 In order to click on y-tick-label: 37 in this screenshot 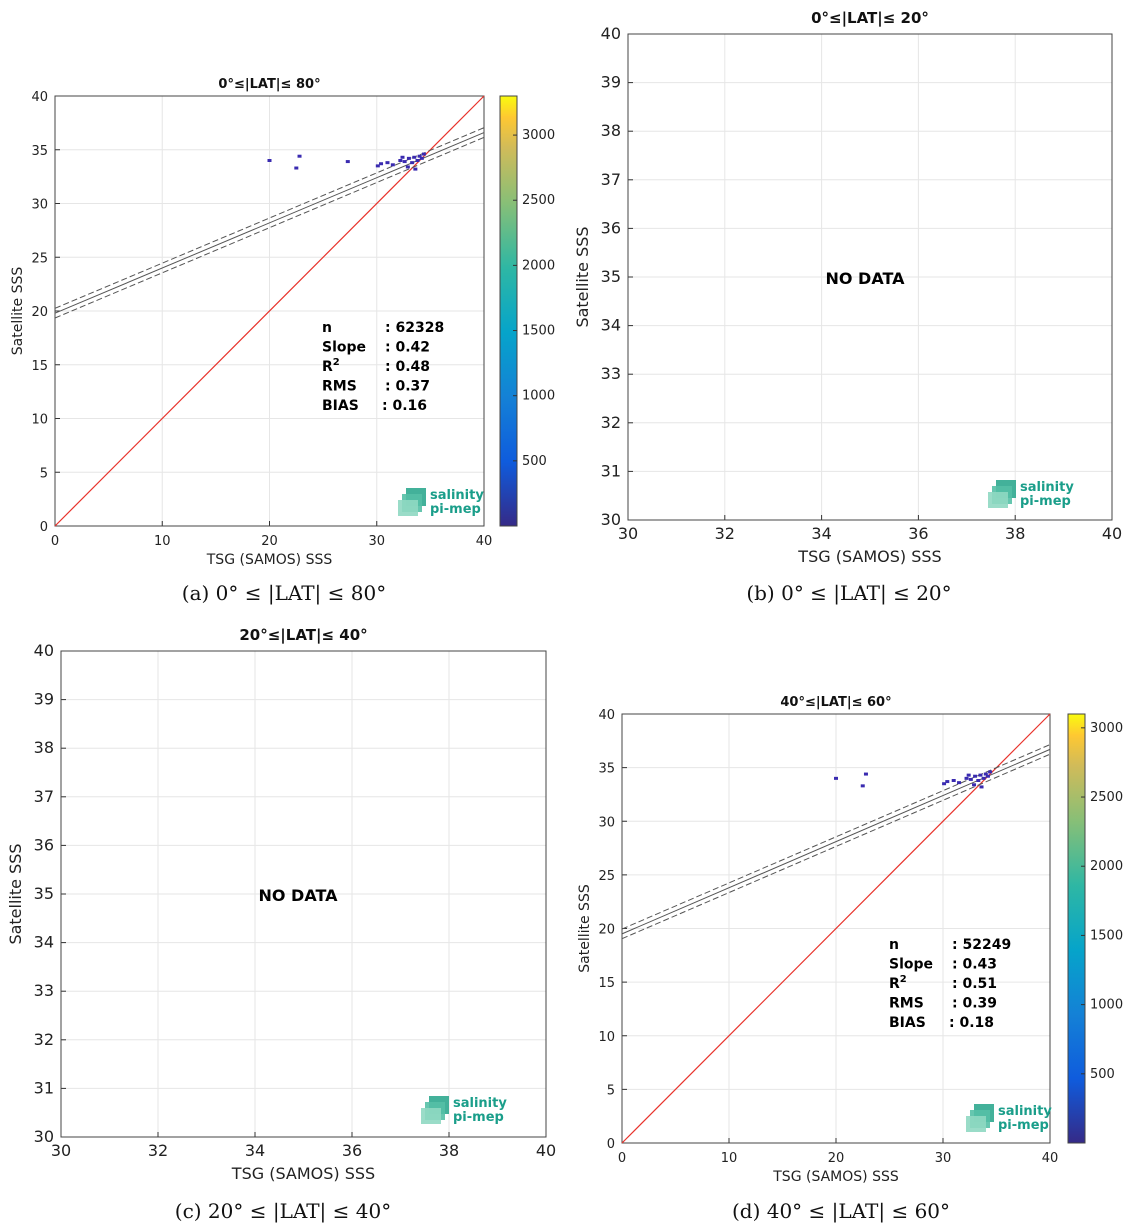, I will do `click(611, 179)`.